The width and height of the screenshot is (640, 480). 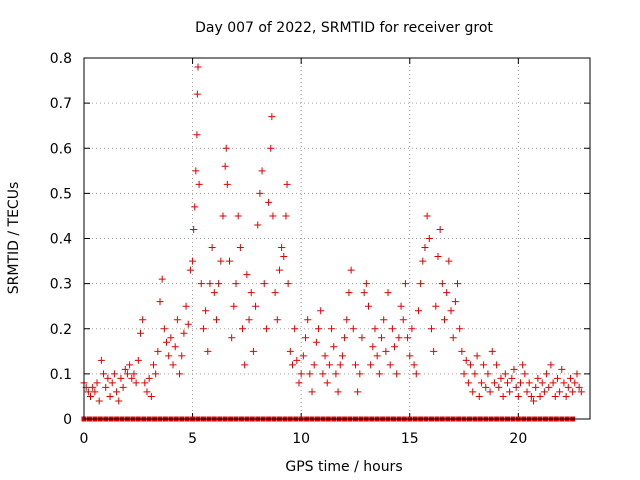 I want to click on y-tick-label: 0, so click(x=67, y=420).